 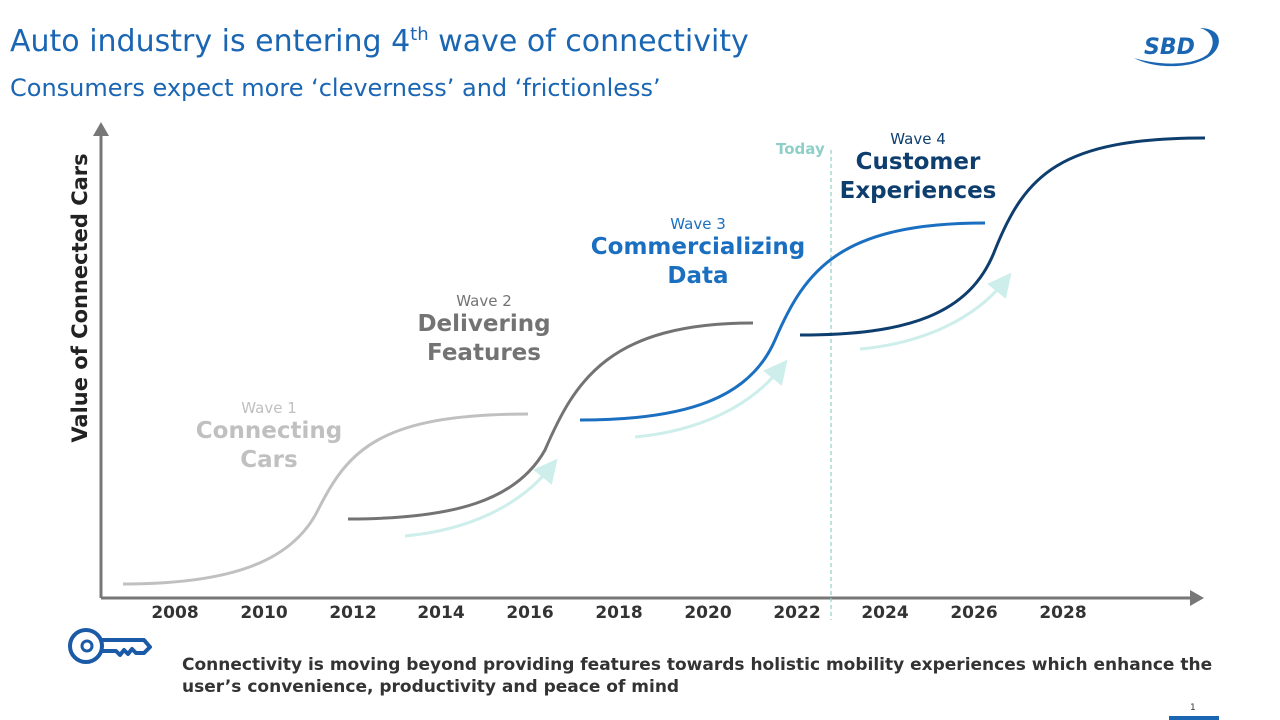 I want to click on y-axis-label: Value of Connected Cars, so click(x=80, y=298).